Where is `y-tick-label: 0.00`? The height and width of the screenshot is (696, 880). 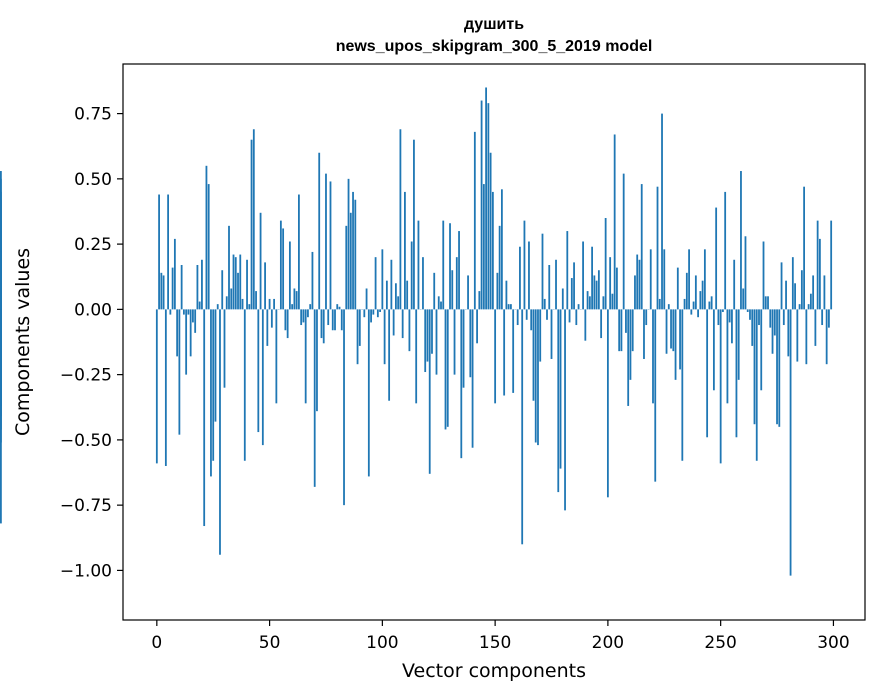
y-tick-label: 0.00 is located at coordinates (93, 310).